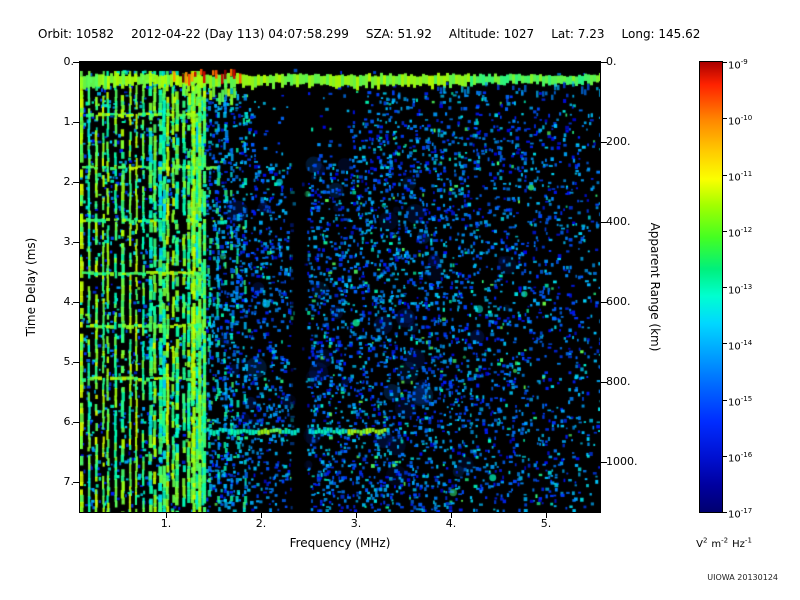 This screenshot has height=600, width=800. I want to click on x-tick-label: 4., so click(451, 523).